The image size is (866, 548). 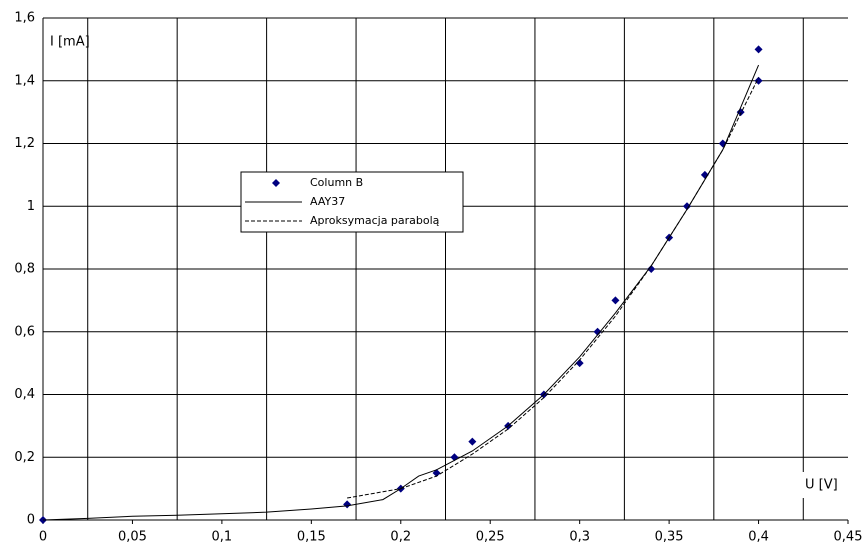 I want to click on x-tick-label: 0,3, so click(x=579, y=537).